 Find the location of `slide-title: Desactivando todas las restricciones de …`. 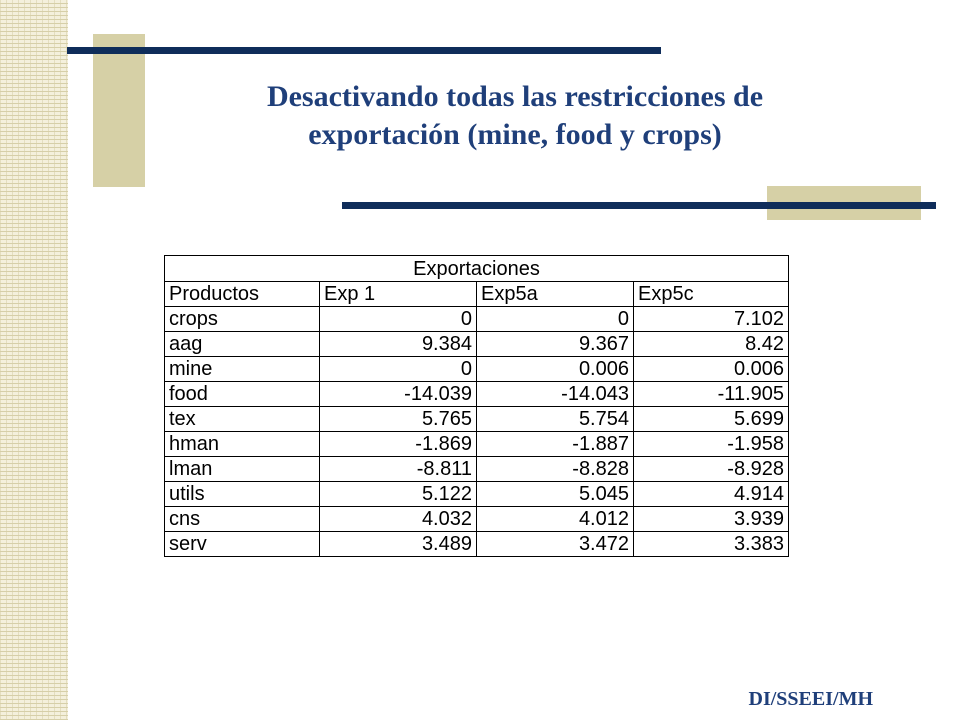

slide-title: Desactivando todas las restricciones de … is located at coordinates (515, 116).